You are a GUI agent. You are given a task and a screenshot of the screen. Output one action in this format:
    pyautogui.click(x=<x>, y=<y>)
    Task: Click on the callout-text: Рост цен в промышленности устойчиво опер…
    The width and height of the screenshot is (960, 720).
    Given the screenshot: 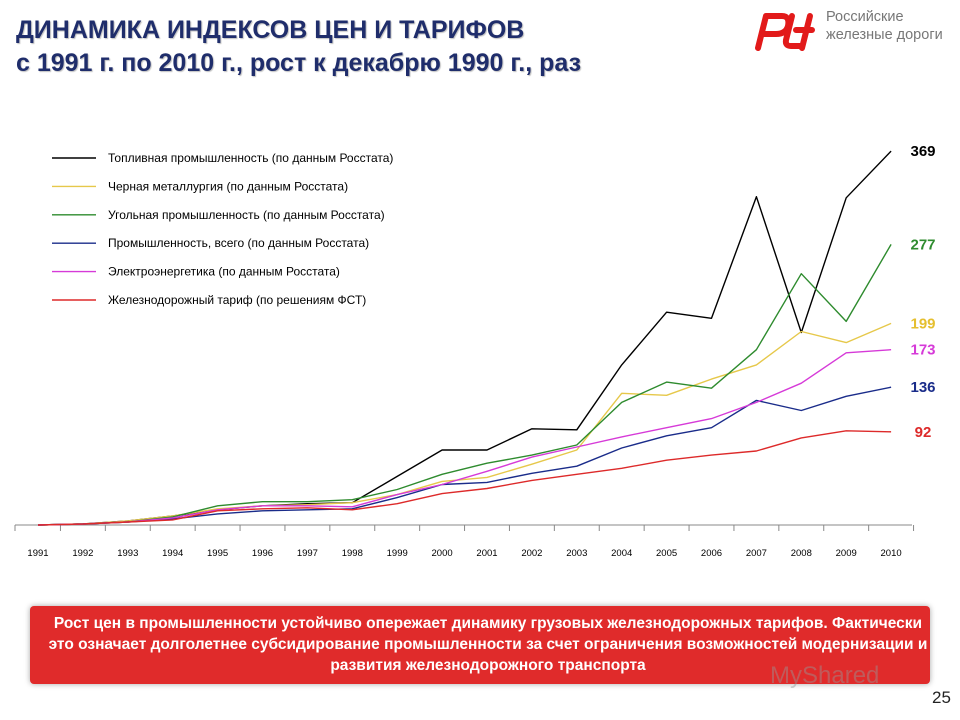 What is the action you would take?
    pyautogui.click(x=488, y=644)
    